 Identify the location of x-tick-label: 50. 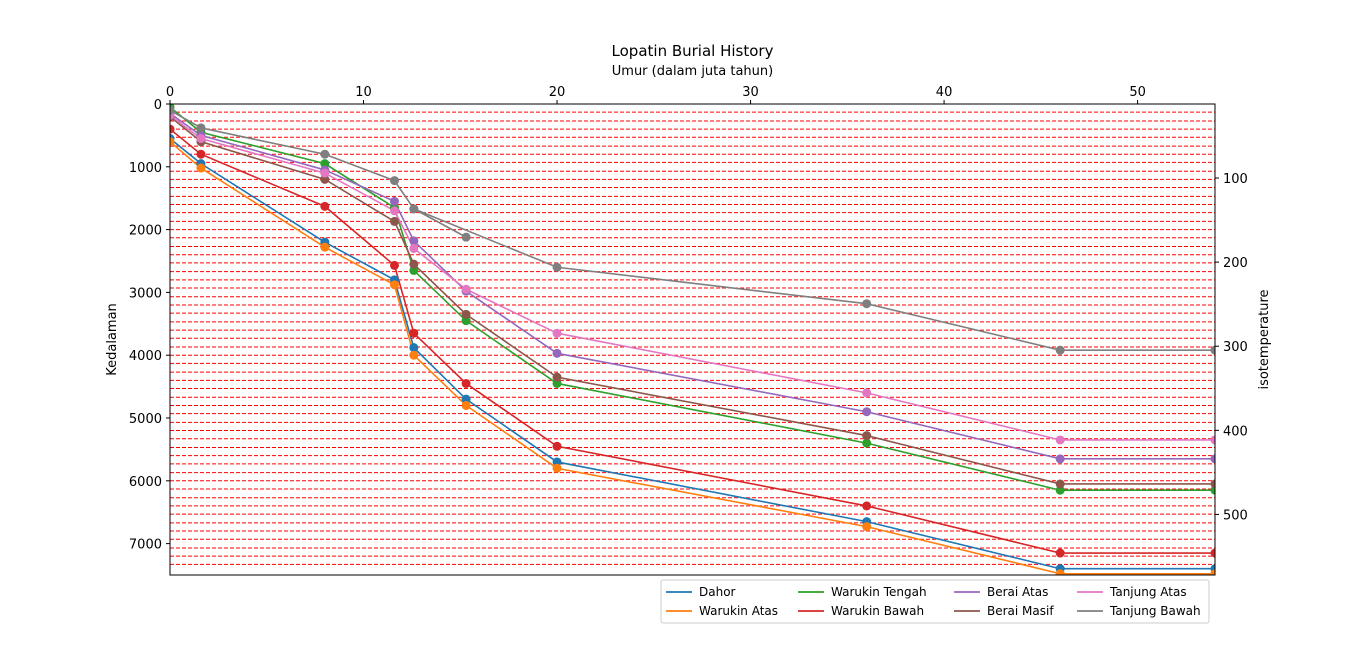
(1137, 92).